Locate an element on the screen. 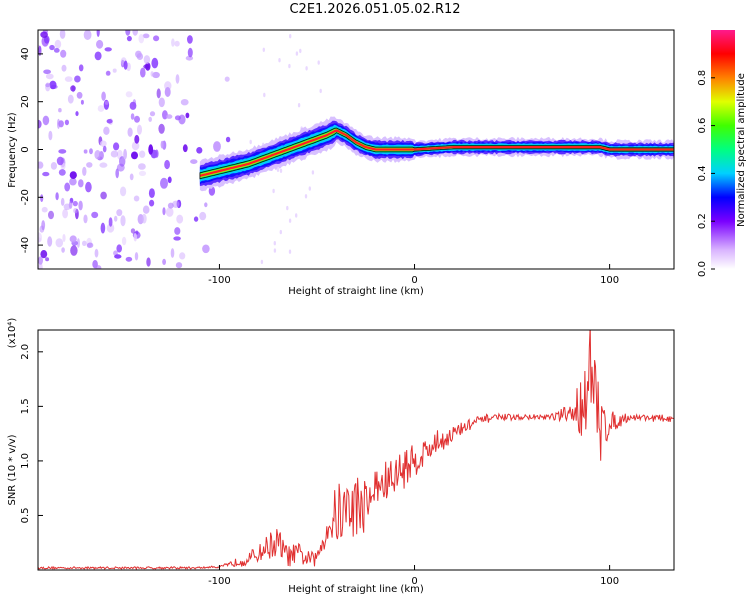  colorbar-tick-label: 0.2 is located at coordinates (702, 221).